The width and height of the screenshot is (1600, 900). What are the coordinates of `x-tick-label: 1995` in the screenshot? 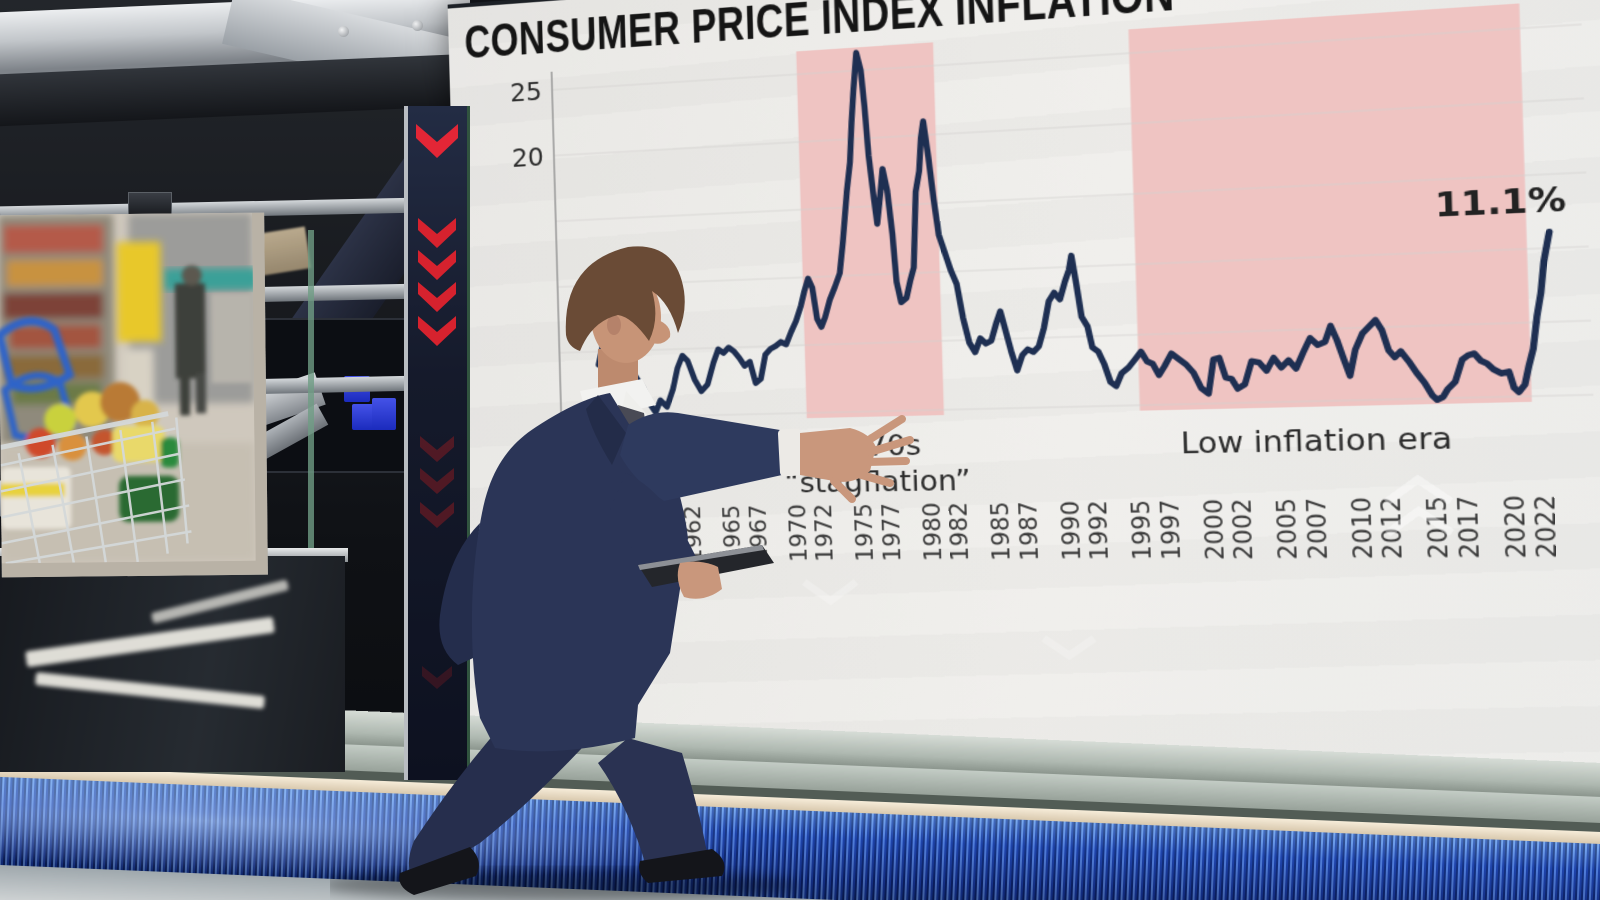 It's located at (1142, 530).